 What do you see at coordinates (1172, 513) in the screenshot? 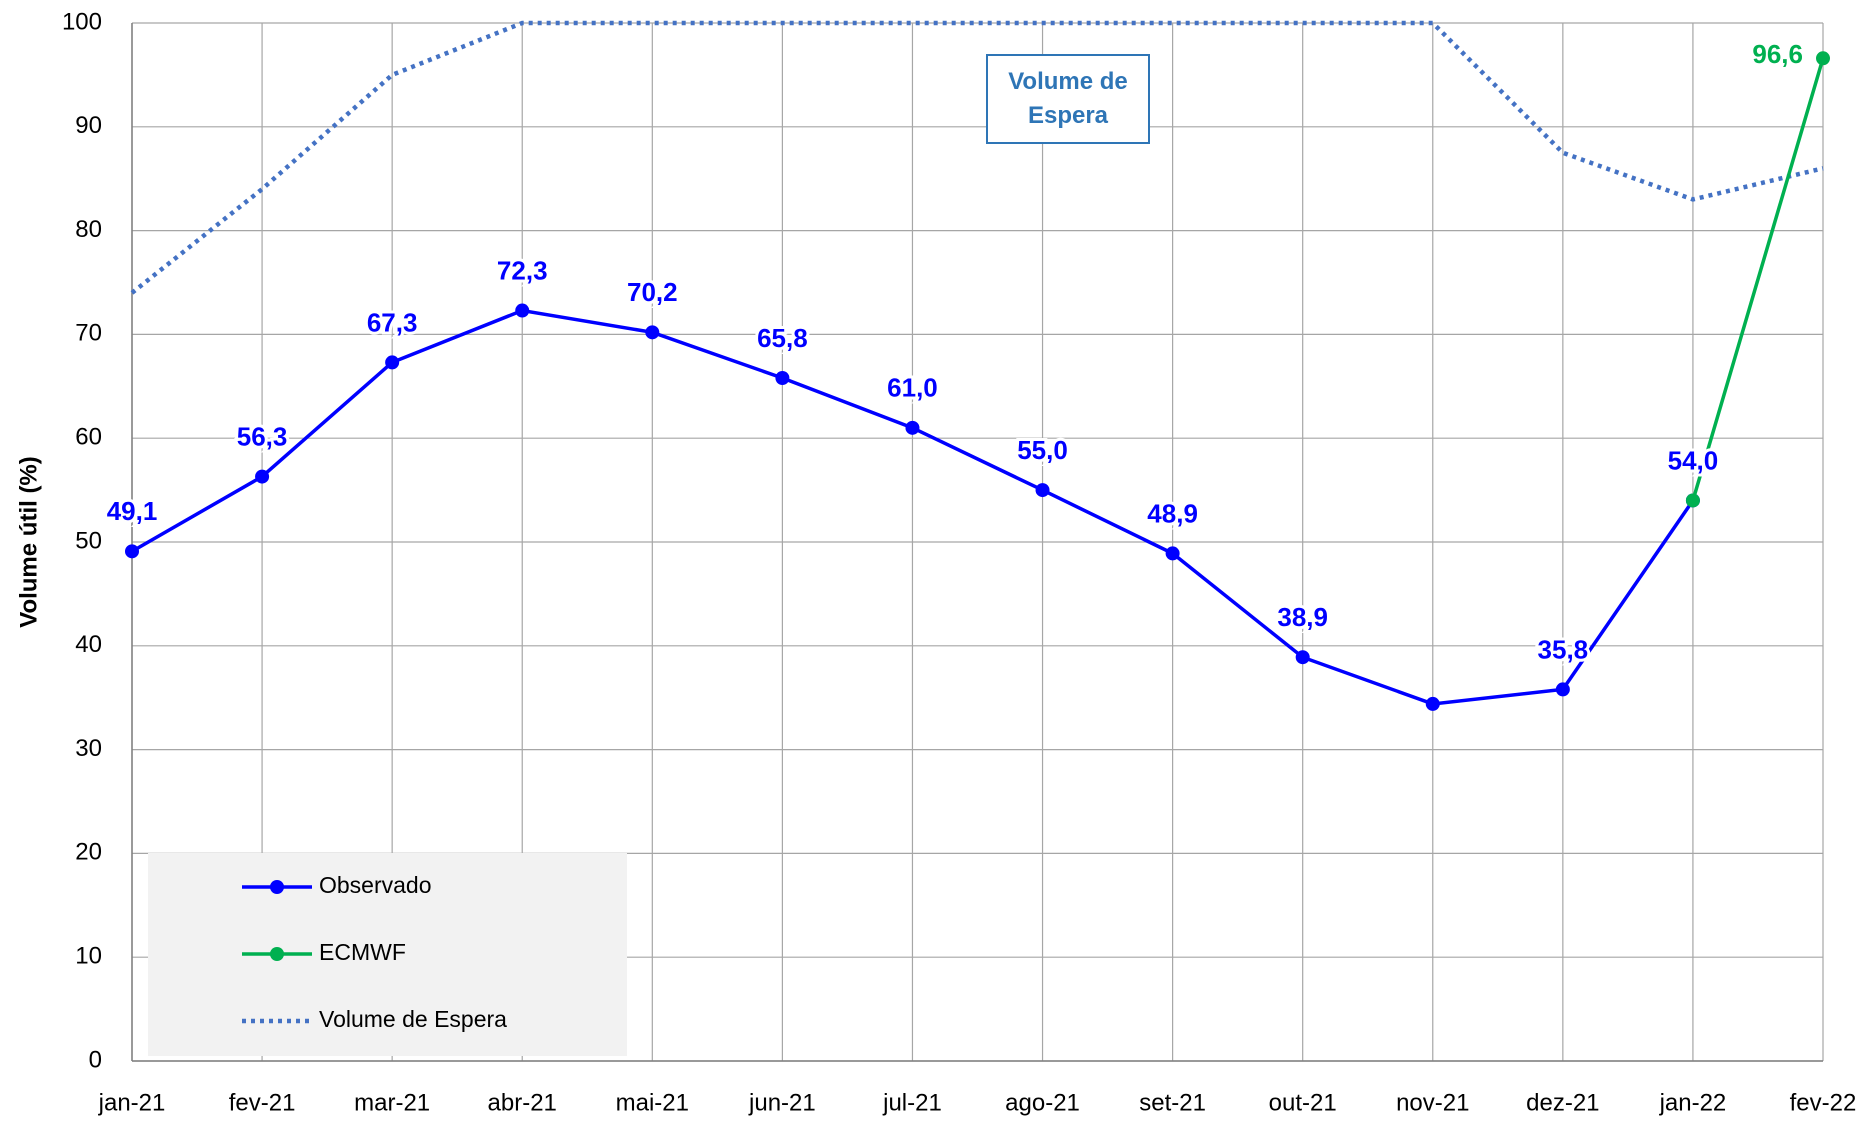
I see `data-label: 48,9` at bounding box center [1172, 513].